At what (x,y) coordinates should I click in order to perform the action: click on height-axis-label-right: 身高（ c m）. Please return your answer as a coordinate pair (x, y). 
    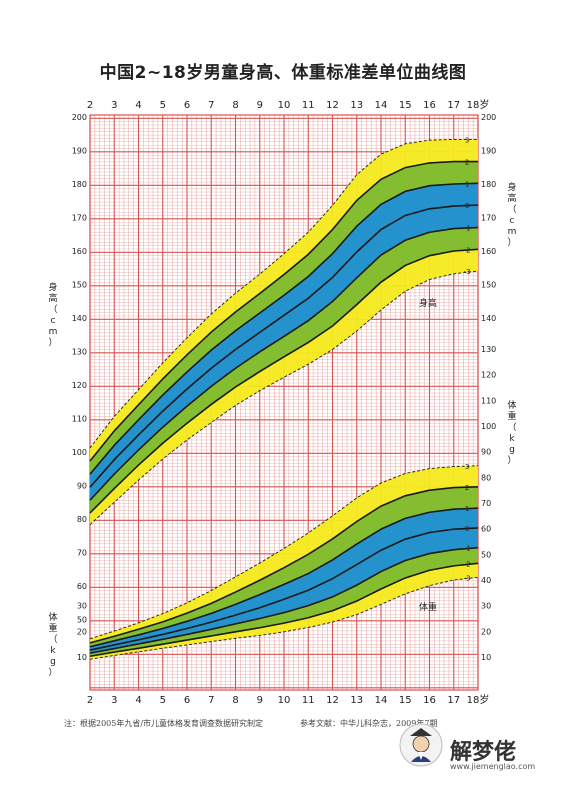
    Looking at the image, I should click on (511, 214).